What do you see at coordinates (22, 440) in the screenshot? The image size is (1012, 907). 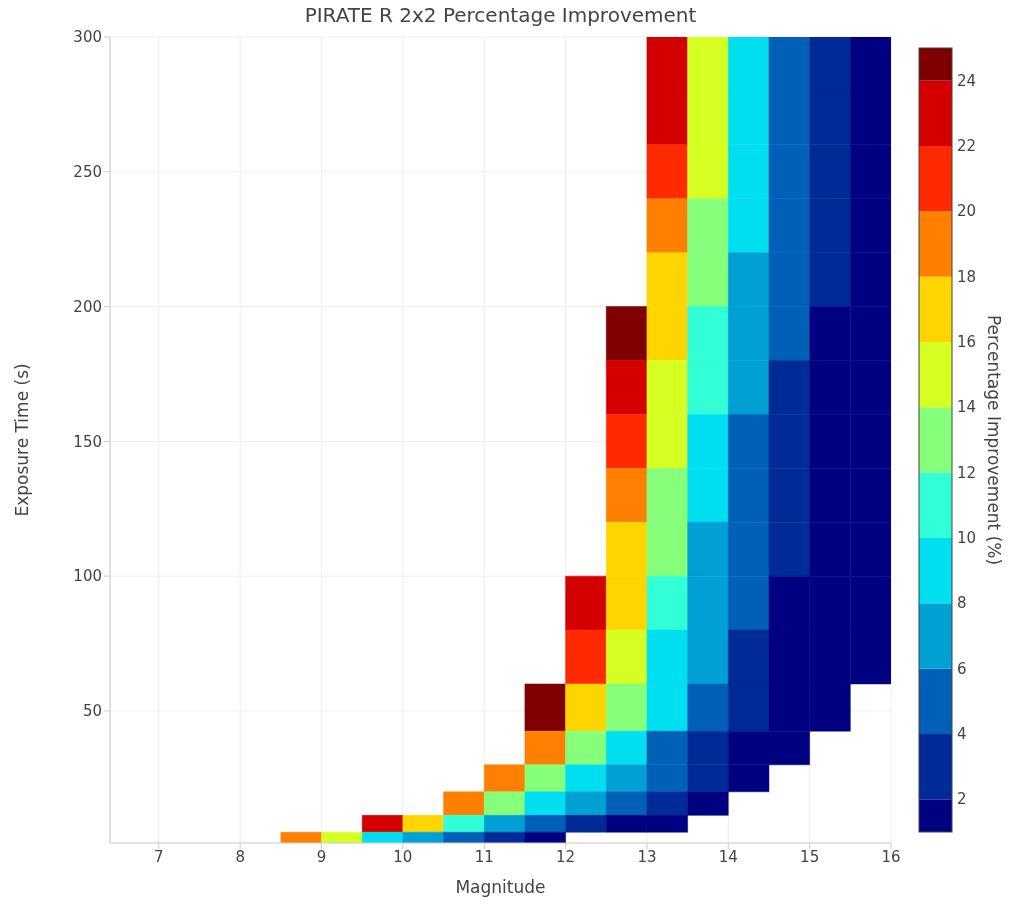 I see `y-axis-title: Exposure Time (s)` at bounding box center [22, 440].